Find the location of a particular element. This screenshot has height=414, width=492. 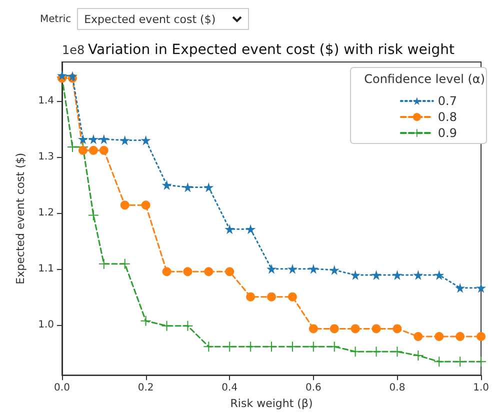

y-tick-label: 1.4 is located at coordinates (46, 101).